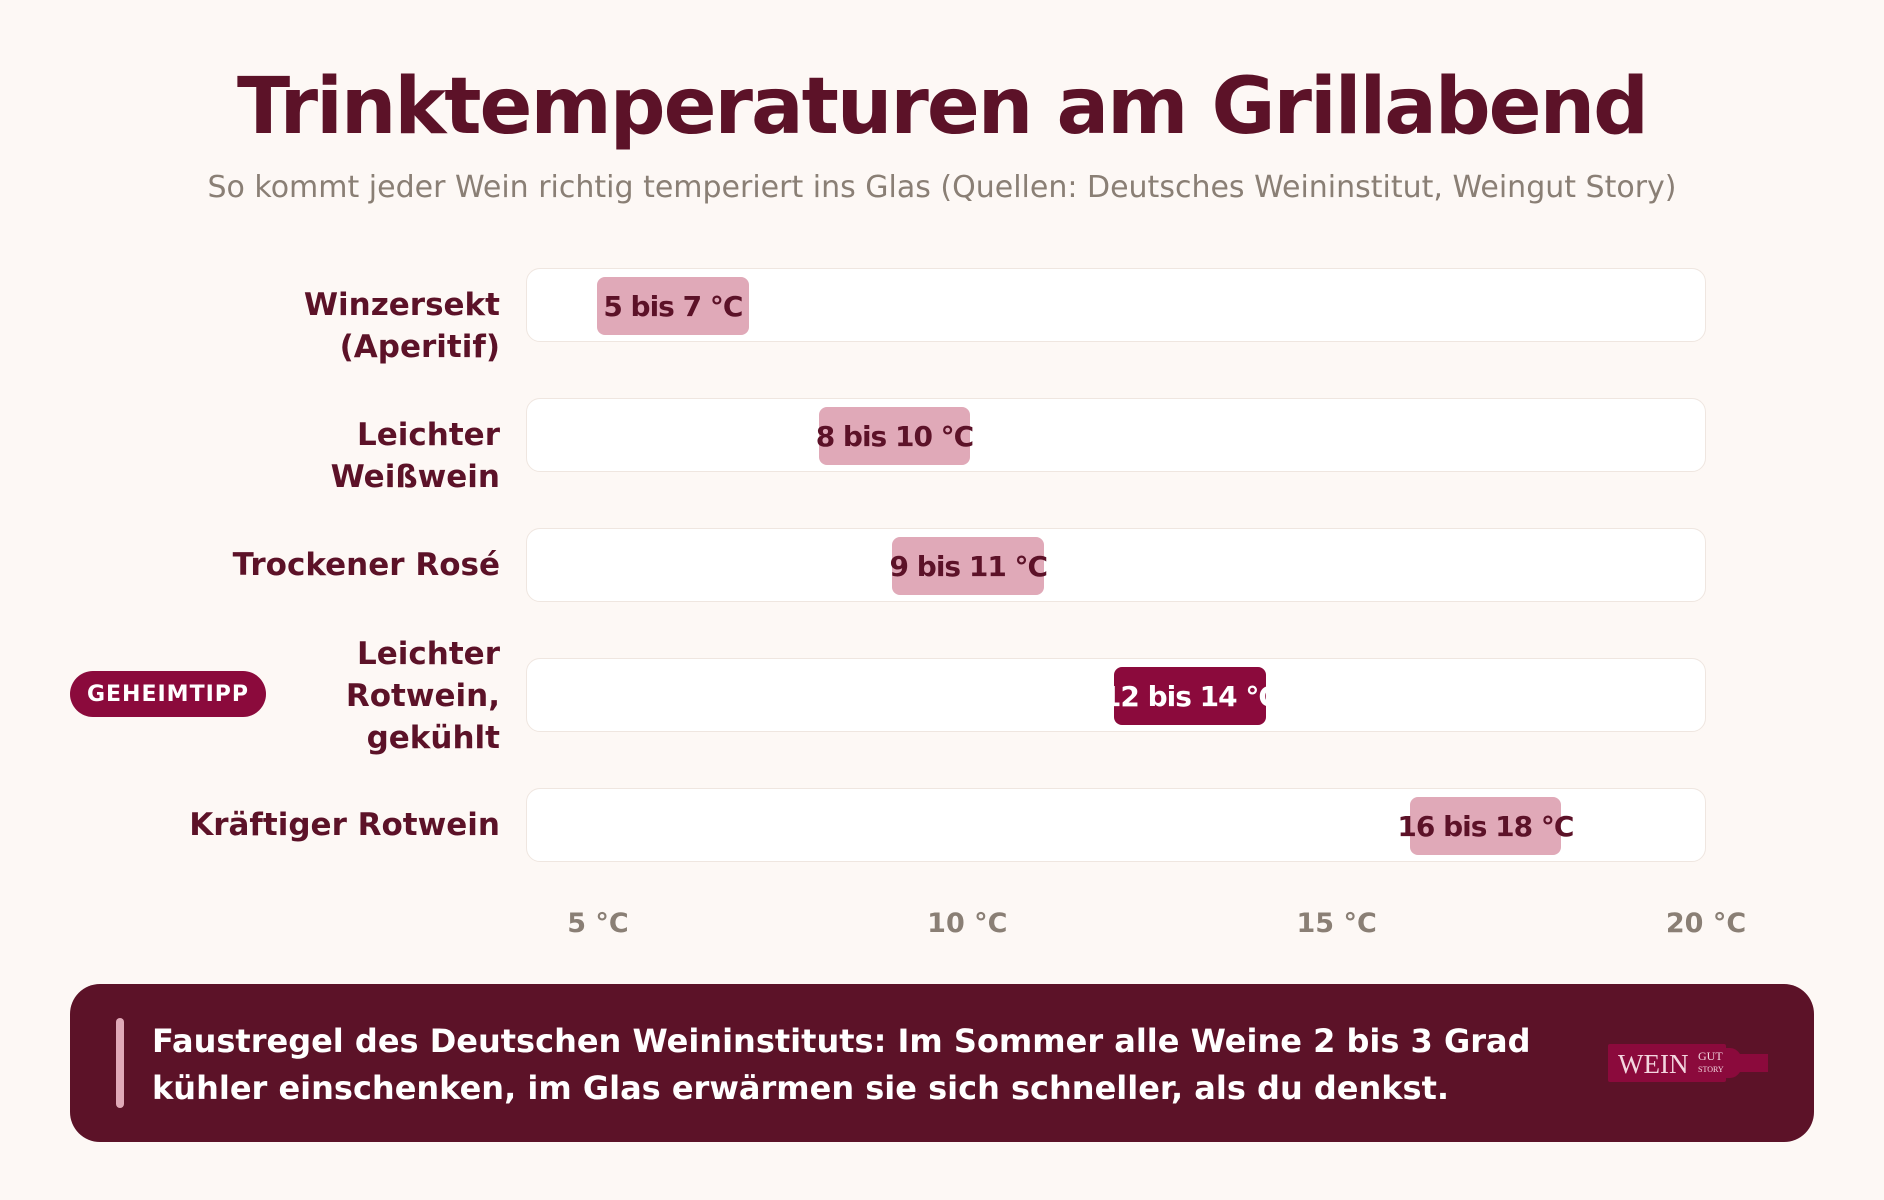 Image resolution: width=1884 pixels, height=1200 pixels. I want to click on row-label: Trockener Rosé, so click(366, 565).